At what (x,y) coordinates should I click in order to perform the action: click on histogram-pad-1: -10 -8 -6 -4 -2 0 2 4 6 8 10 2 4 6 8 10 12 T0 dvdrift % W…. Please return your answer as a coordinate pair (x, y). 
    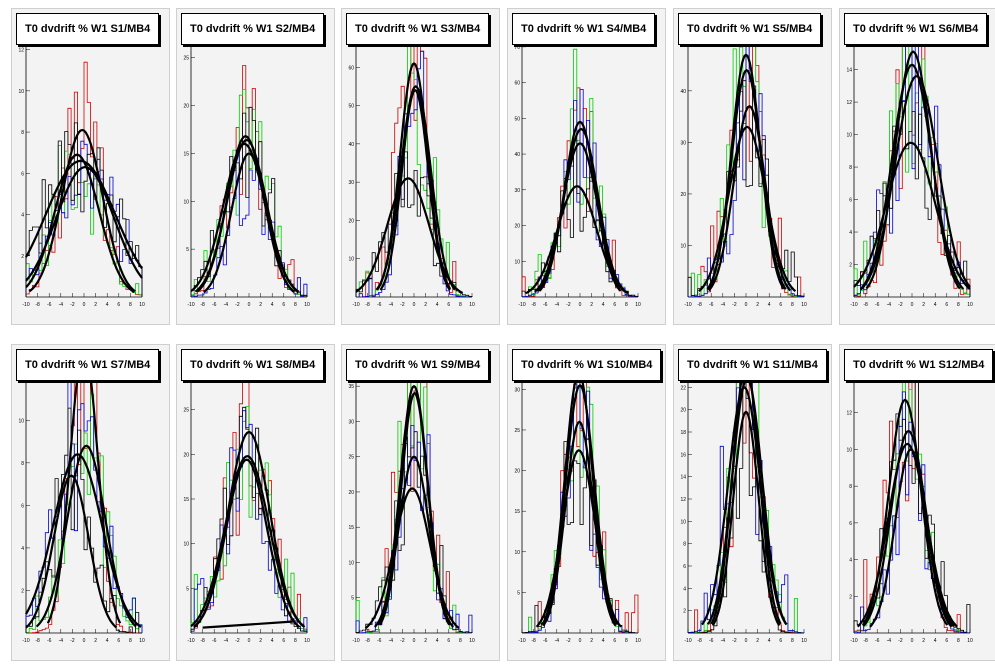
    Looking at the image, I should click on (90, 166).